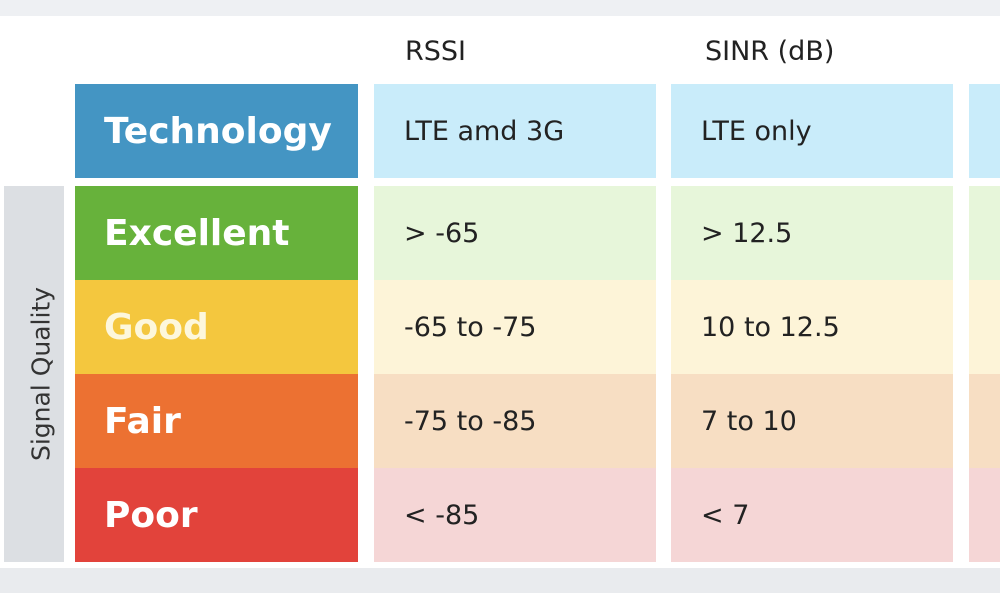 Image resolution: width=1000 pixels, height=593 pixels. Describe the element at coordinates (812, 131) in the screenshot. I see `cell-technology-sinr: LTE only` at that location.